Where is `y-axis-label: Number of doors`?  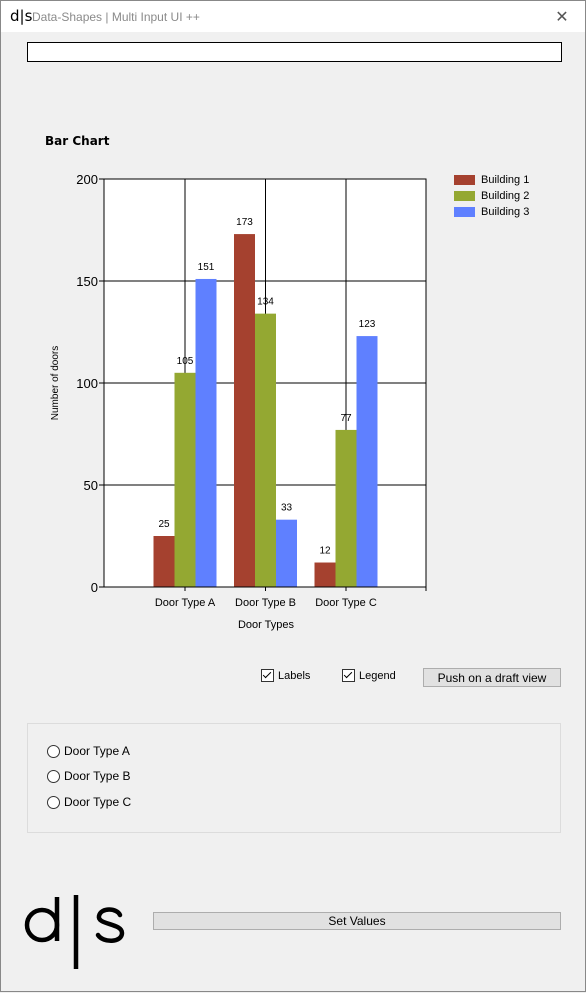 y-axis-label: Number of doors is located at coordinates (55, 383).